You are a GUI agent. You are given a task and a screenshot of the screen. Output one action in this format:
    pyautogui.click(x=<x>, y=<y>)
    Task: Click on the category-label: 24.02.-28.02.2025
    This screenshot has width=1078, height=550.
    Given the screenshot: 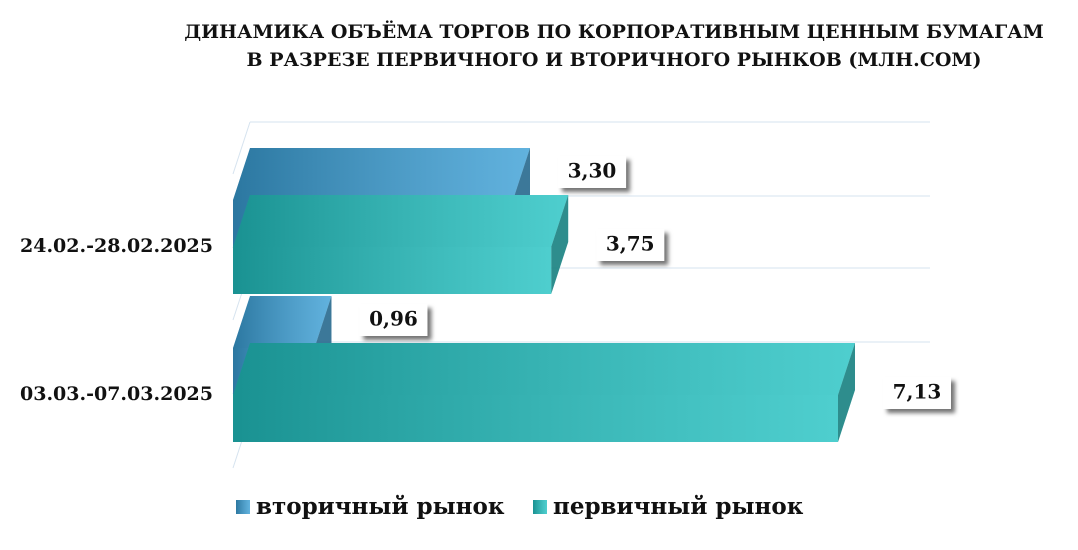 What is the action you would take?
    pyautogui.click(x=116, y=246)
    